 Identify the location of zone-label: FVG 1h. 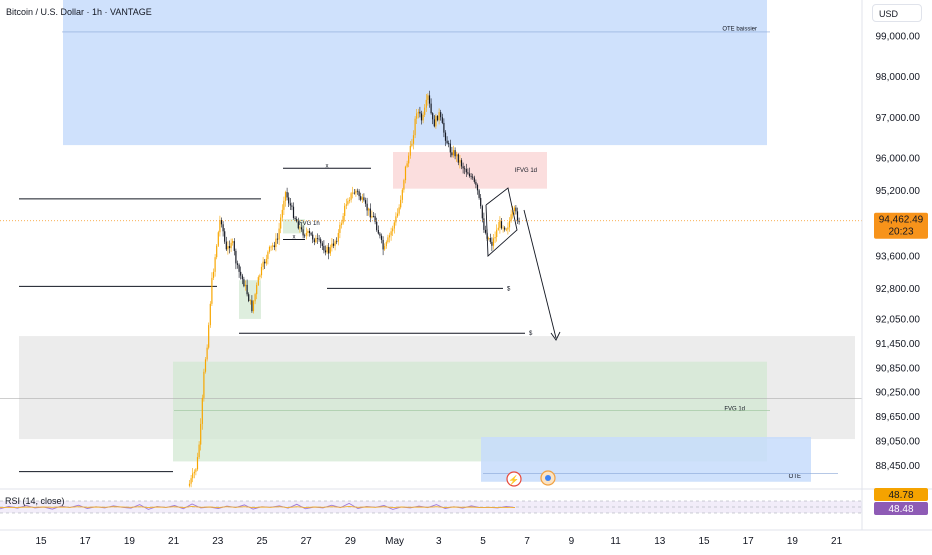
(309, 224).